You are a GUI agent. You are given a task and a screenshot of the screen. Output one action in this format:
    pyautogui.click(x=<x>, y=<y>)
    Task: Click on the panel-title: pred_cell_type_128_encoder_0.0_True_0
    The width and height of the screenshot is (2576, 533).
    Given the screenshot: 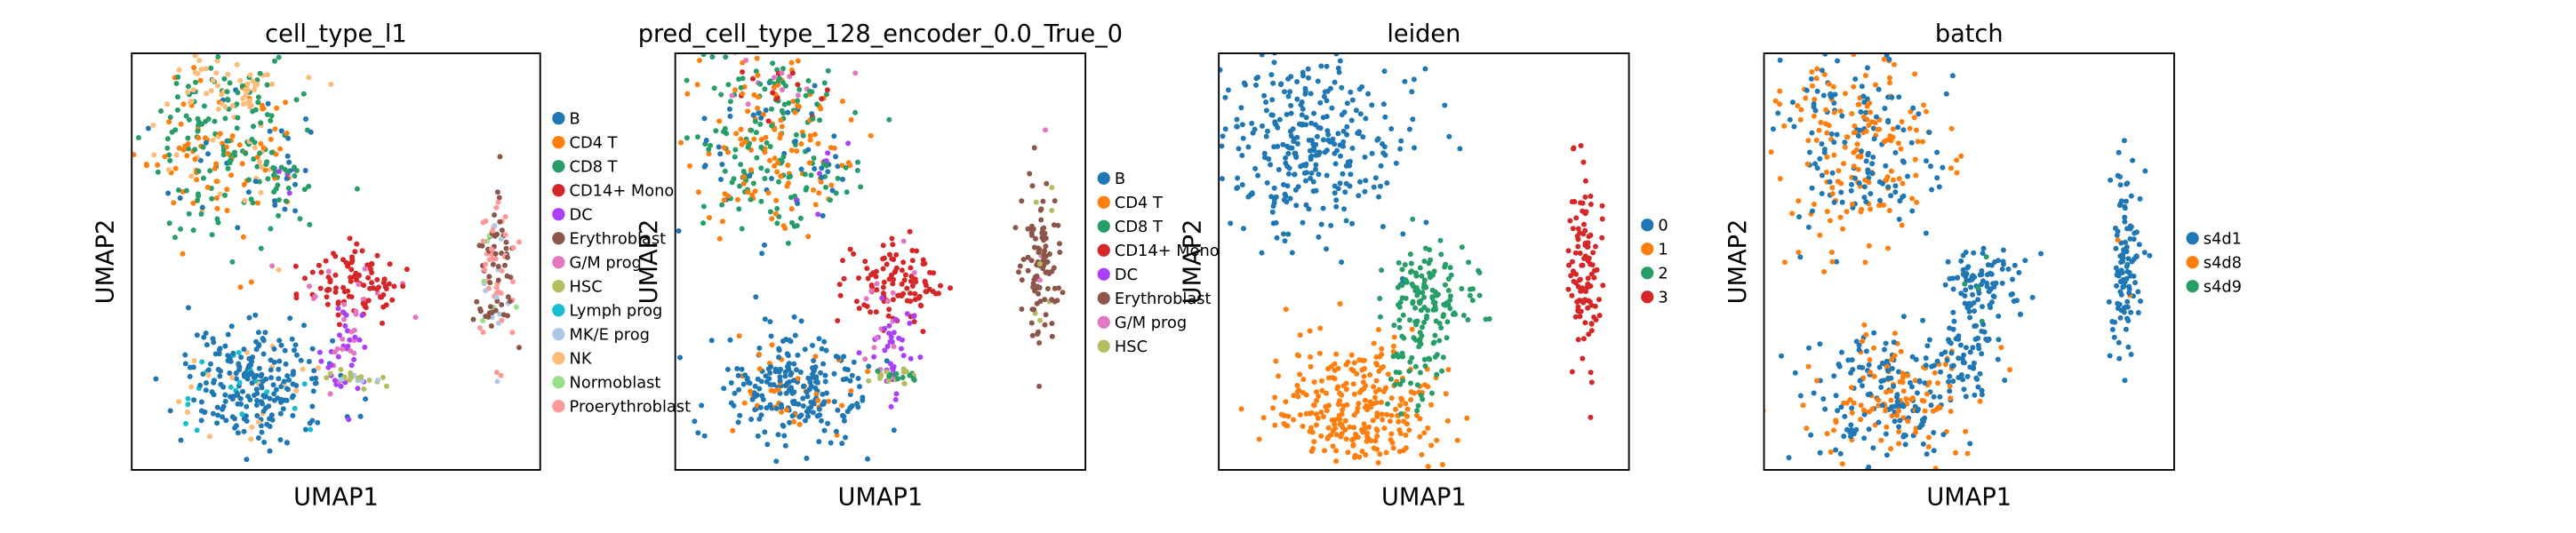 What is the action you would take?
    pyautogui.click(x=880, y=34)
    